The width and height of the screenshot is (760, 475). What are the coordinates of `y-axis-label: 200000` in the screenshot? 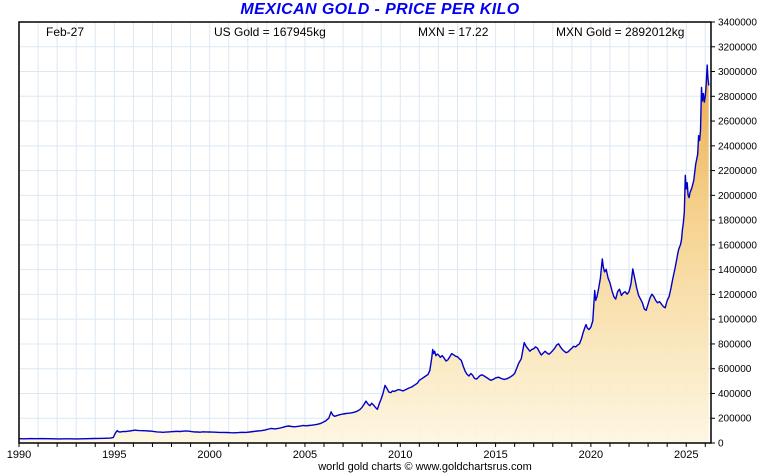 It's located at (735, 419).